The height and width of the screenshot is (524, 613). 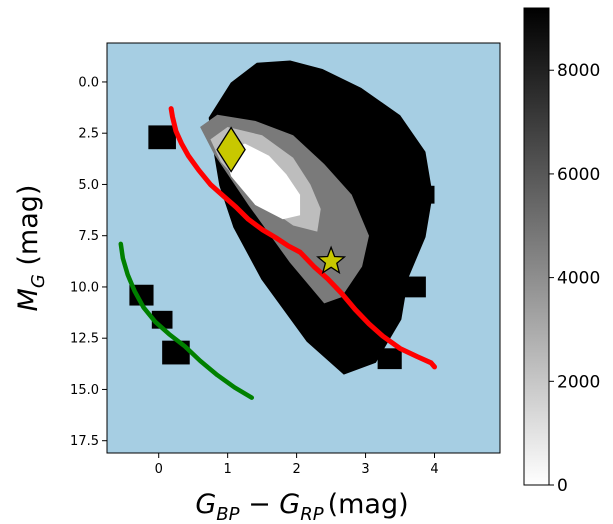 I want to click on colorbar-ticks: 0 2000 4000 6000 8000, so click(x=574, y=278).